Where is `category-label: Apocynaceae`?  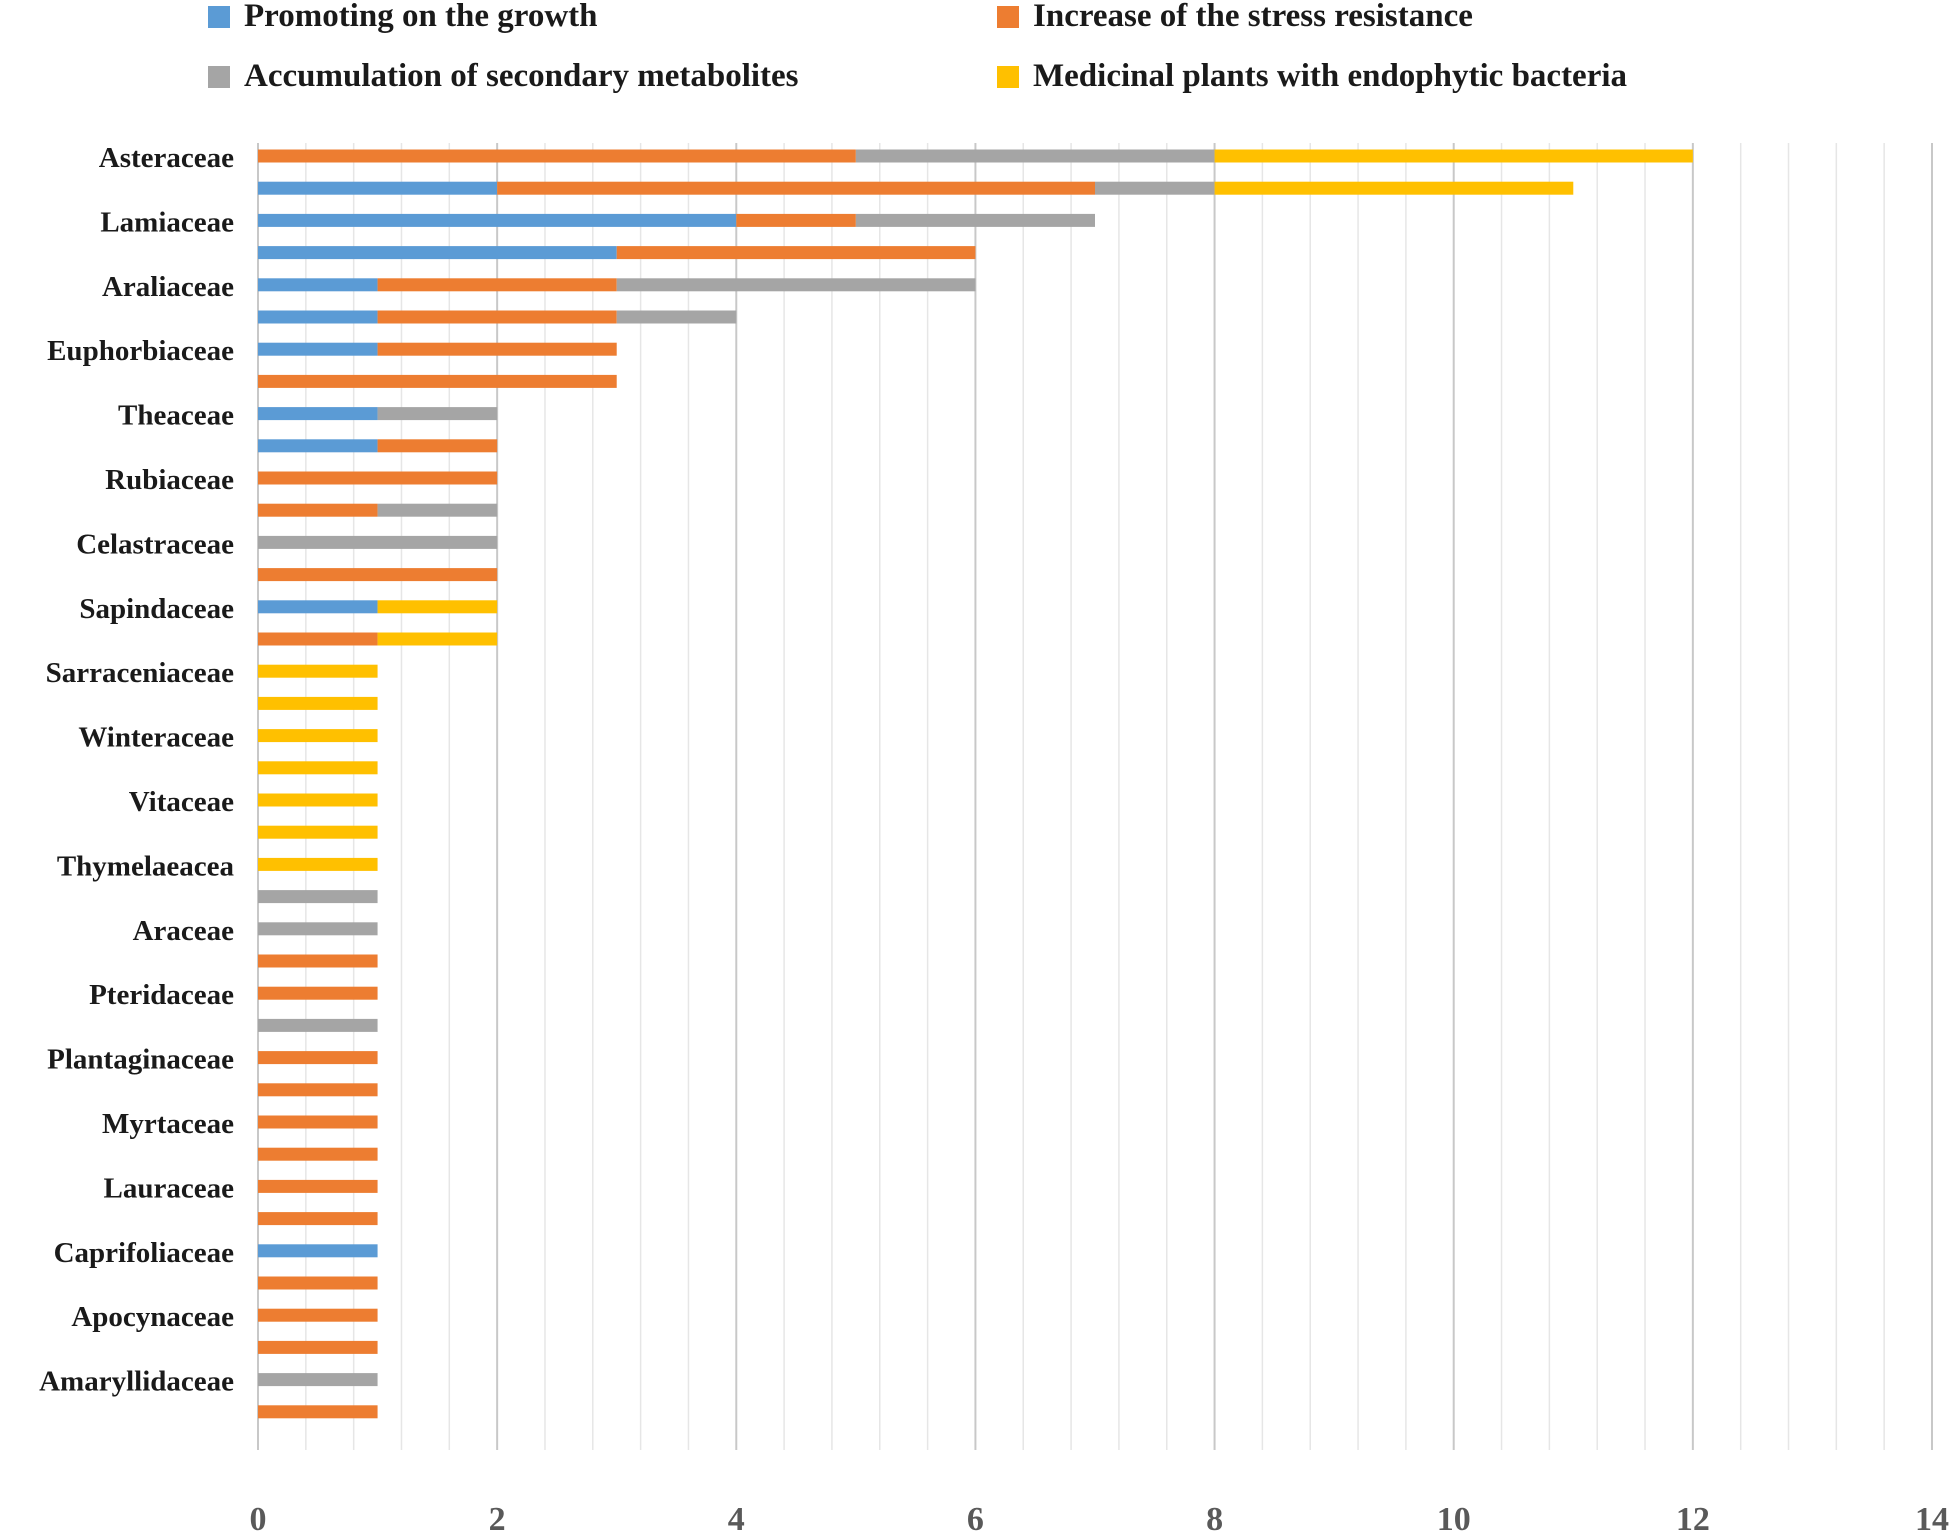
category-label: Apocynaceae is located at coordinates (152, 1317).